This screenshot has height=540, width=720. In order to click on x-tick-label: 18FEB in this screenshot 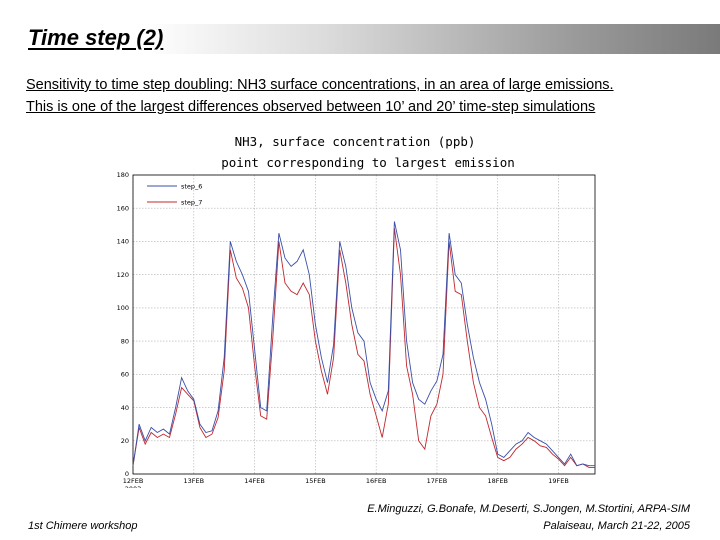, I will do `click(497, 481)`.